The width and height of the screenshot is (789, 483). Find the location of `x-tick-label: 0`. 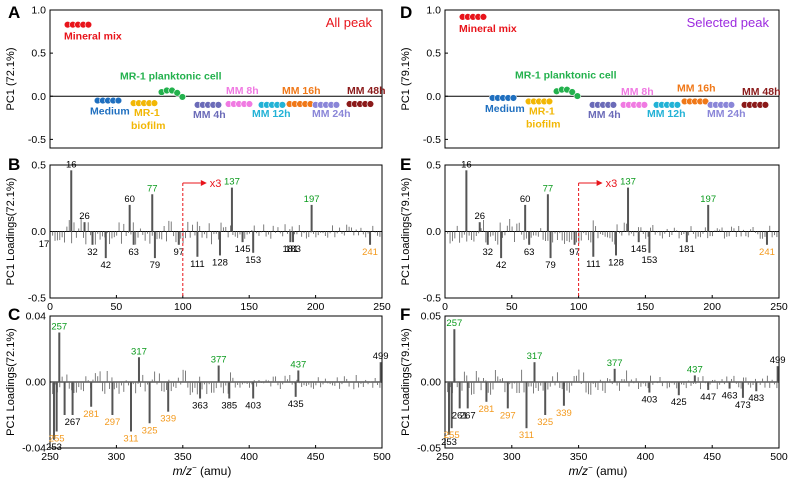

x-tick-label: 0 is located at coordinates (50, 307).